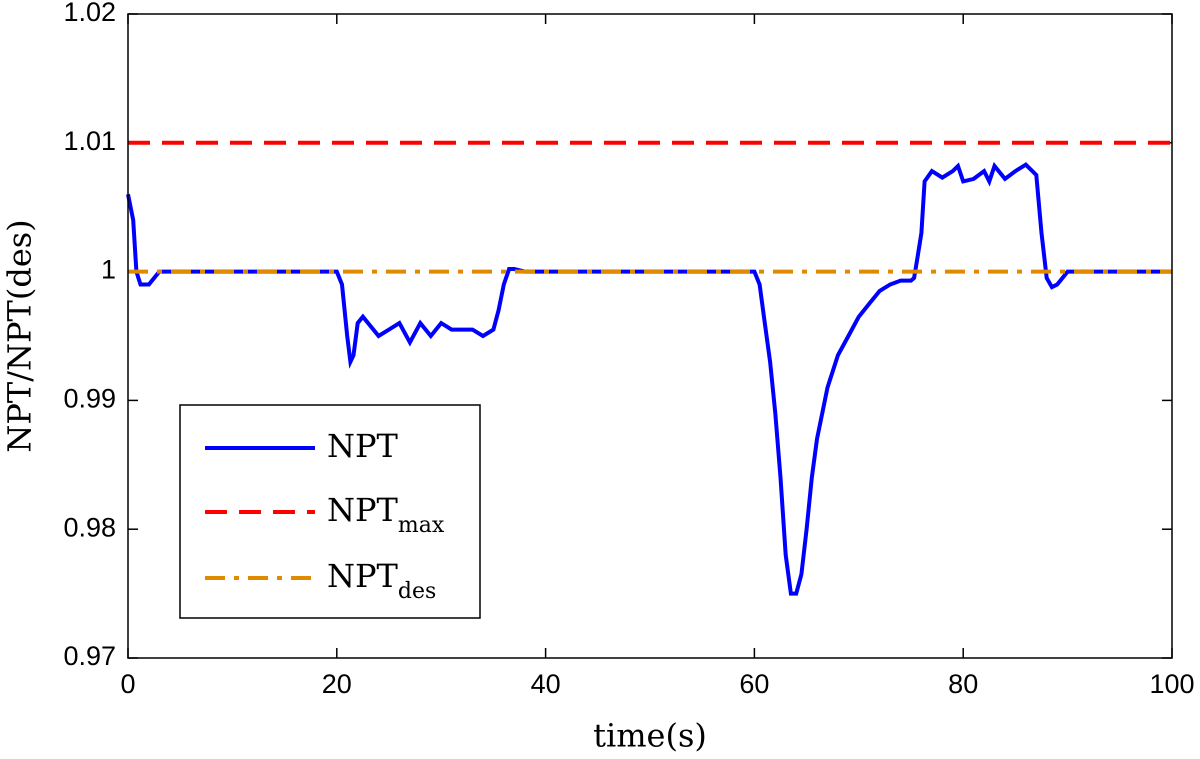 Image resolution: width=1200 pixels, height=759 pixels. I want to click on x-tick-label: 80, so click(963, 684).